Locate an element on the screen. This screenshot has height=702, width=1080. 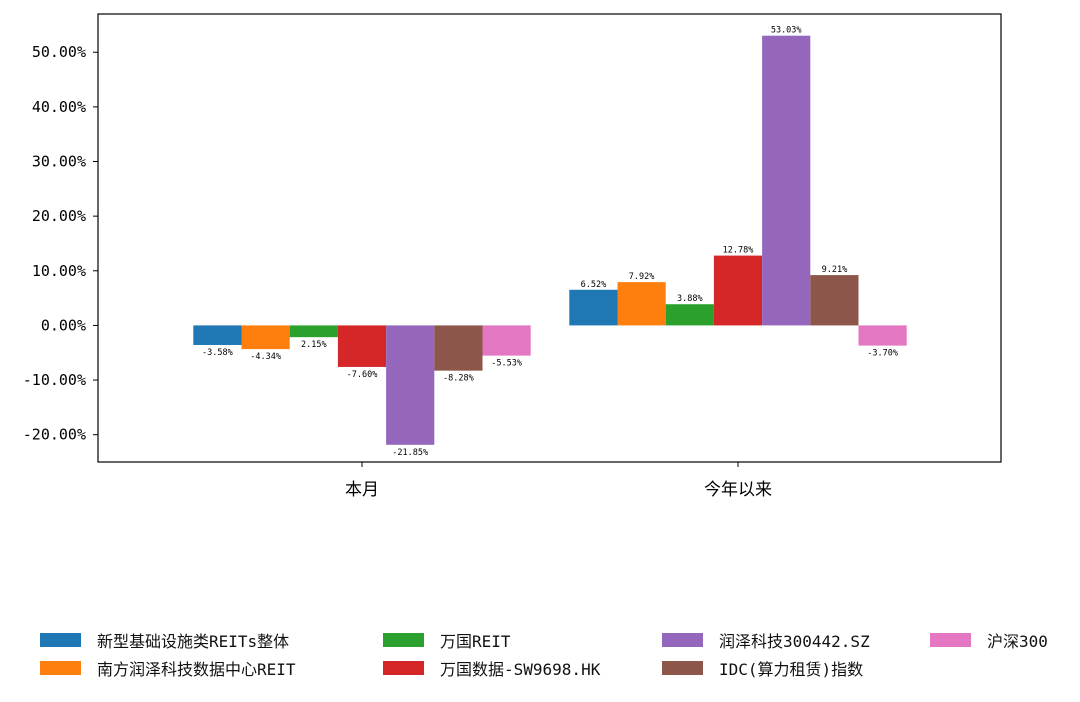
legend-label: 沪深300 is located at coordinates (1017, 641).